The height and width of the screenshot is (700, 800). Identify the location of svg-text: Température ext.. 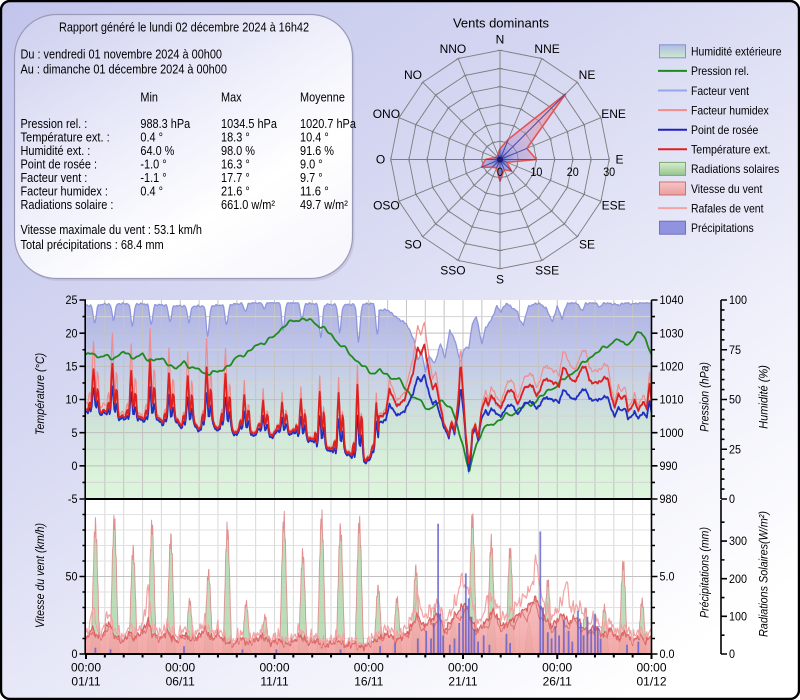
(731, 150).